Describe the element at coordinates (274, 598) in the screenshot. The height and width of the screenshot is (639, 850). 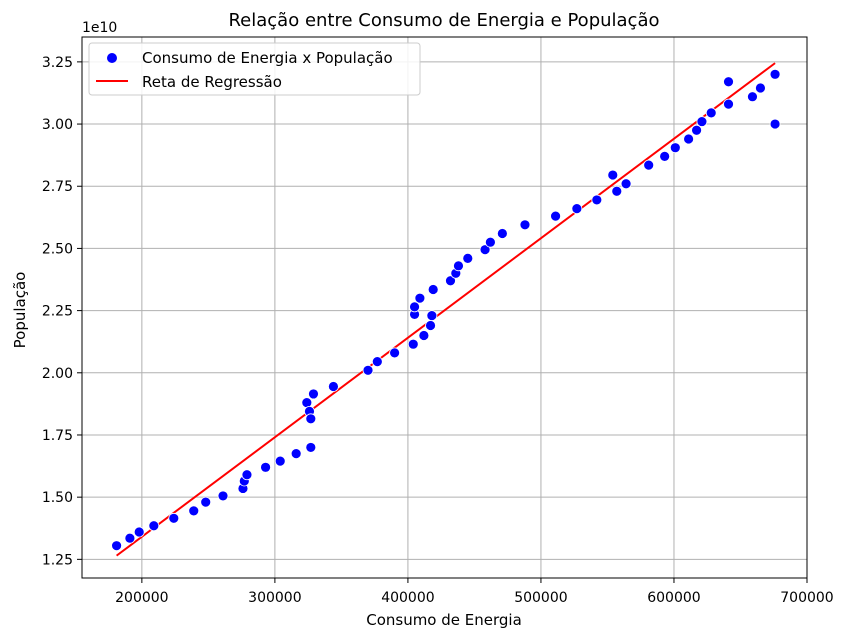
I see `x-tick-label: 300000` at that location.